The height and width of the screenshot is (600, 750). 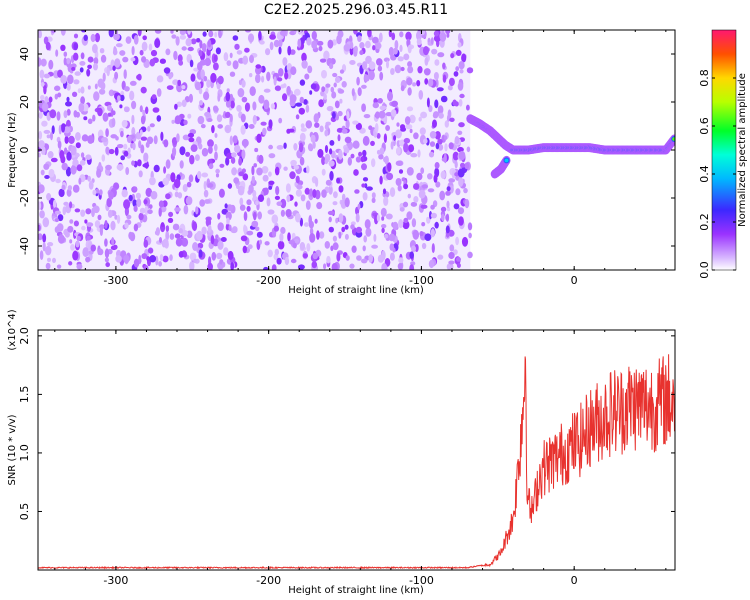 I want to click on y-tick-label: -40, so click(x=24, y=246).